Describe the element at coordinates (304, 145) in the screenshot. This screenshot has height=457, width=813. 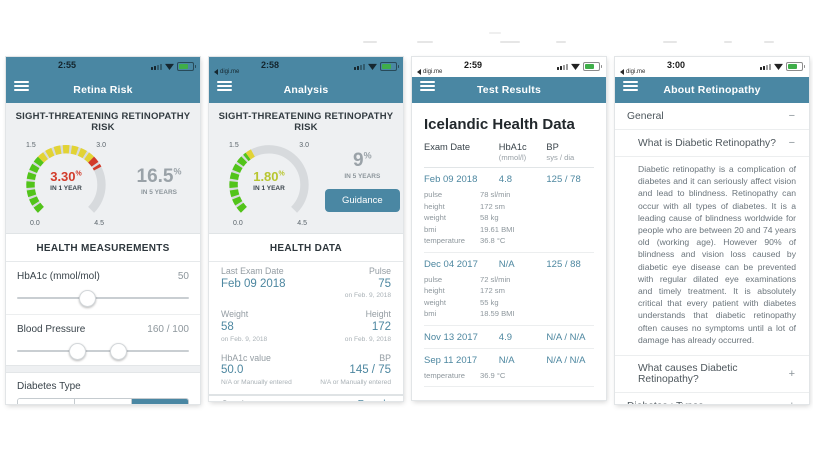
I see `gauge-tick: 3.0` at that location.